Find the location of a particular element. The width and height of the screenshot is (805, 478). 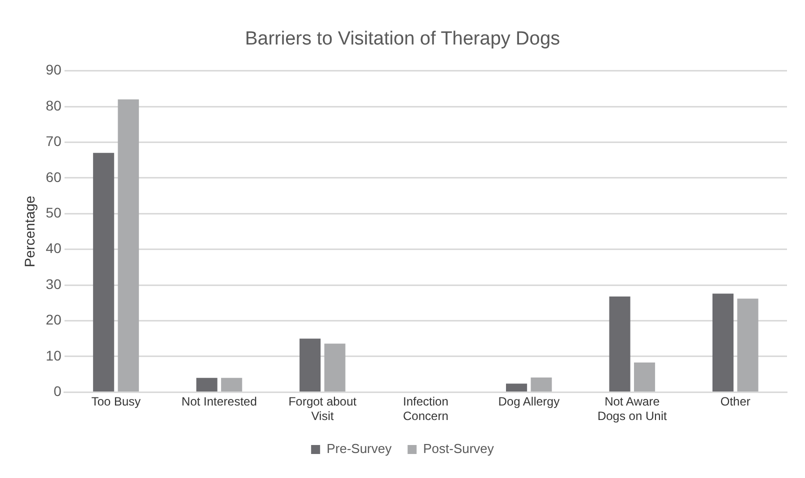

legend-label: Post-Survey is located at coordinates (458, 448).